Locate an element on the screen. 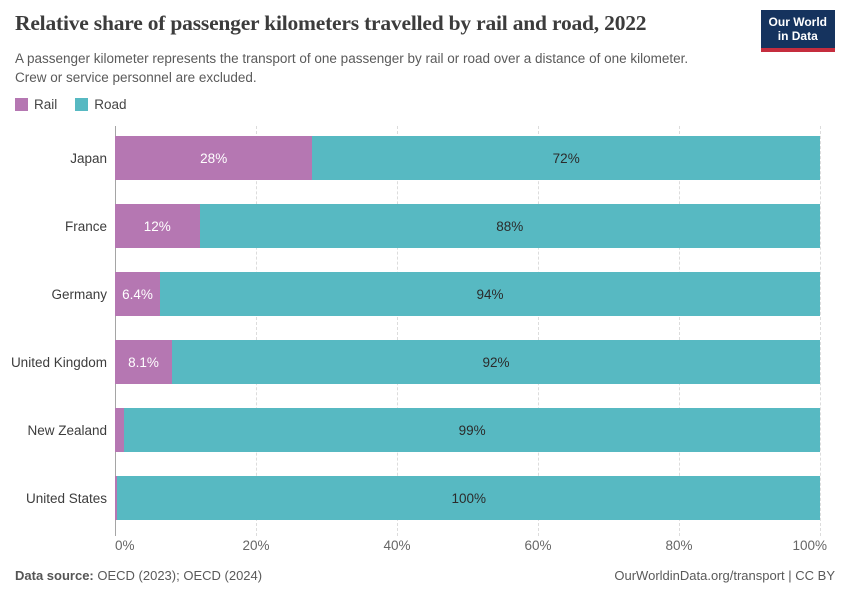 The width and height of the screenshot is (850, 600). x-tick-label: 100% is located at coordinates (809, 545).